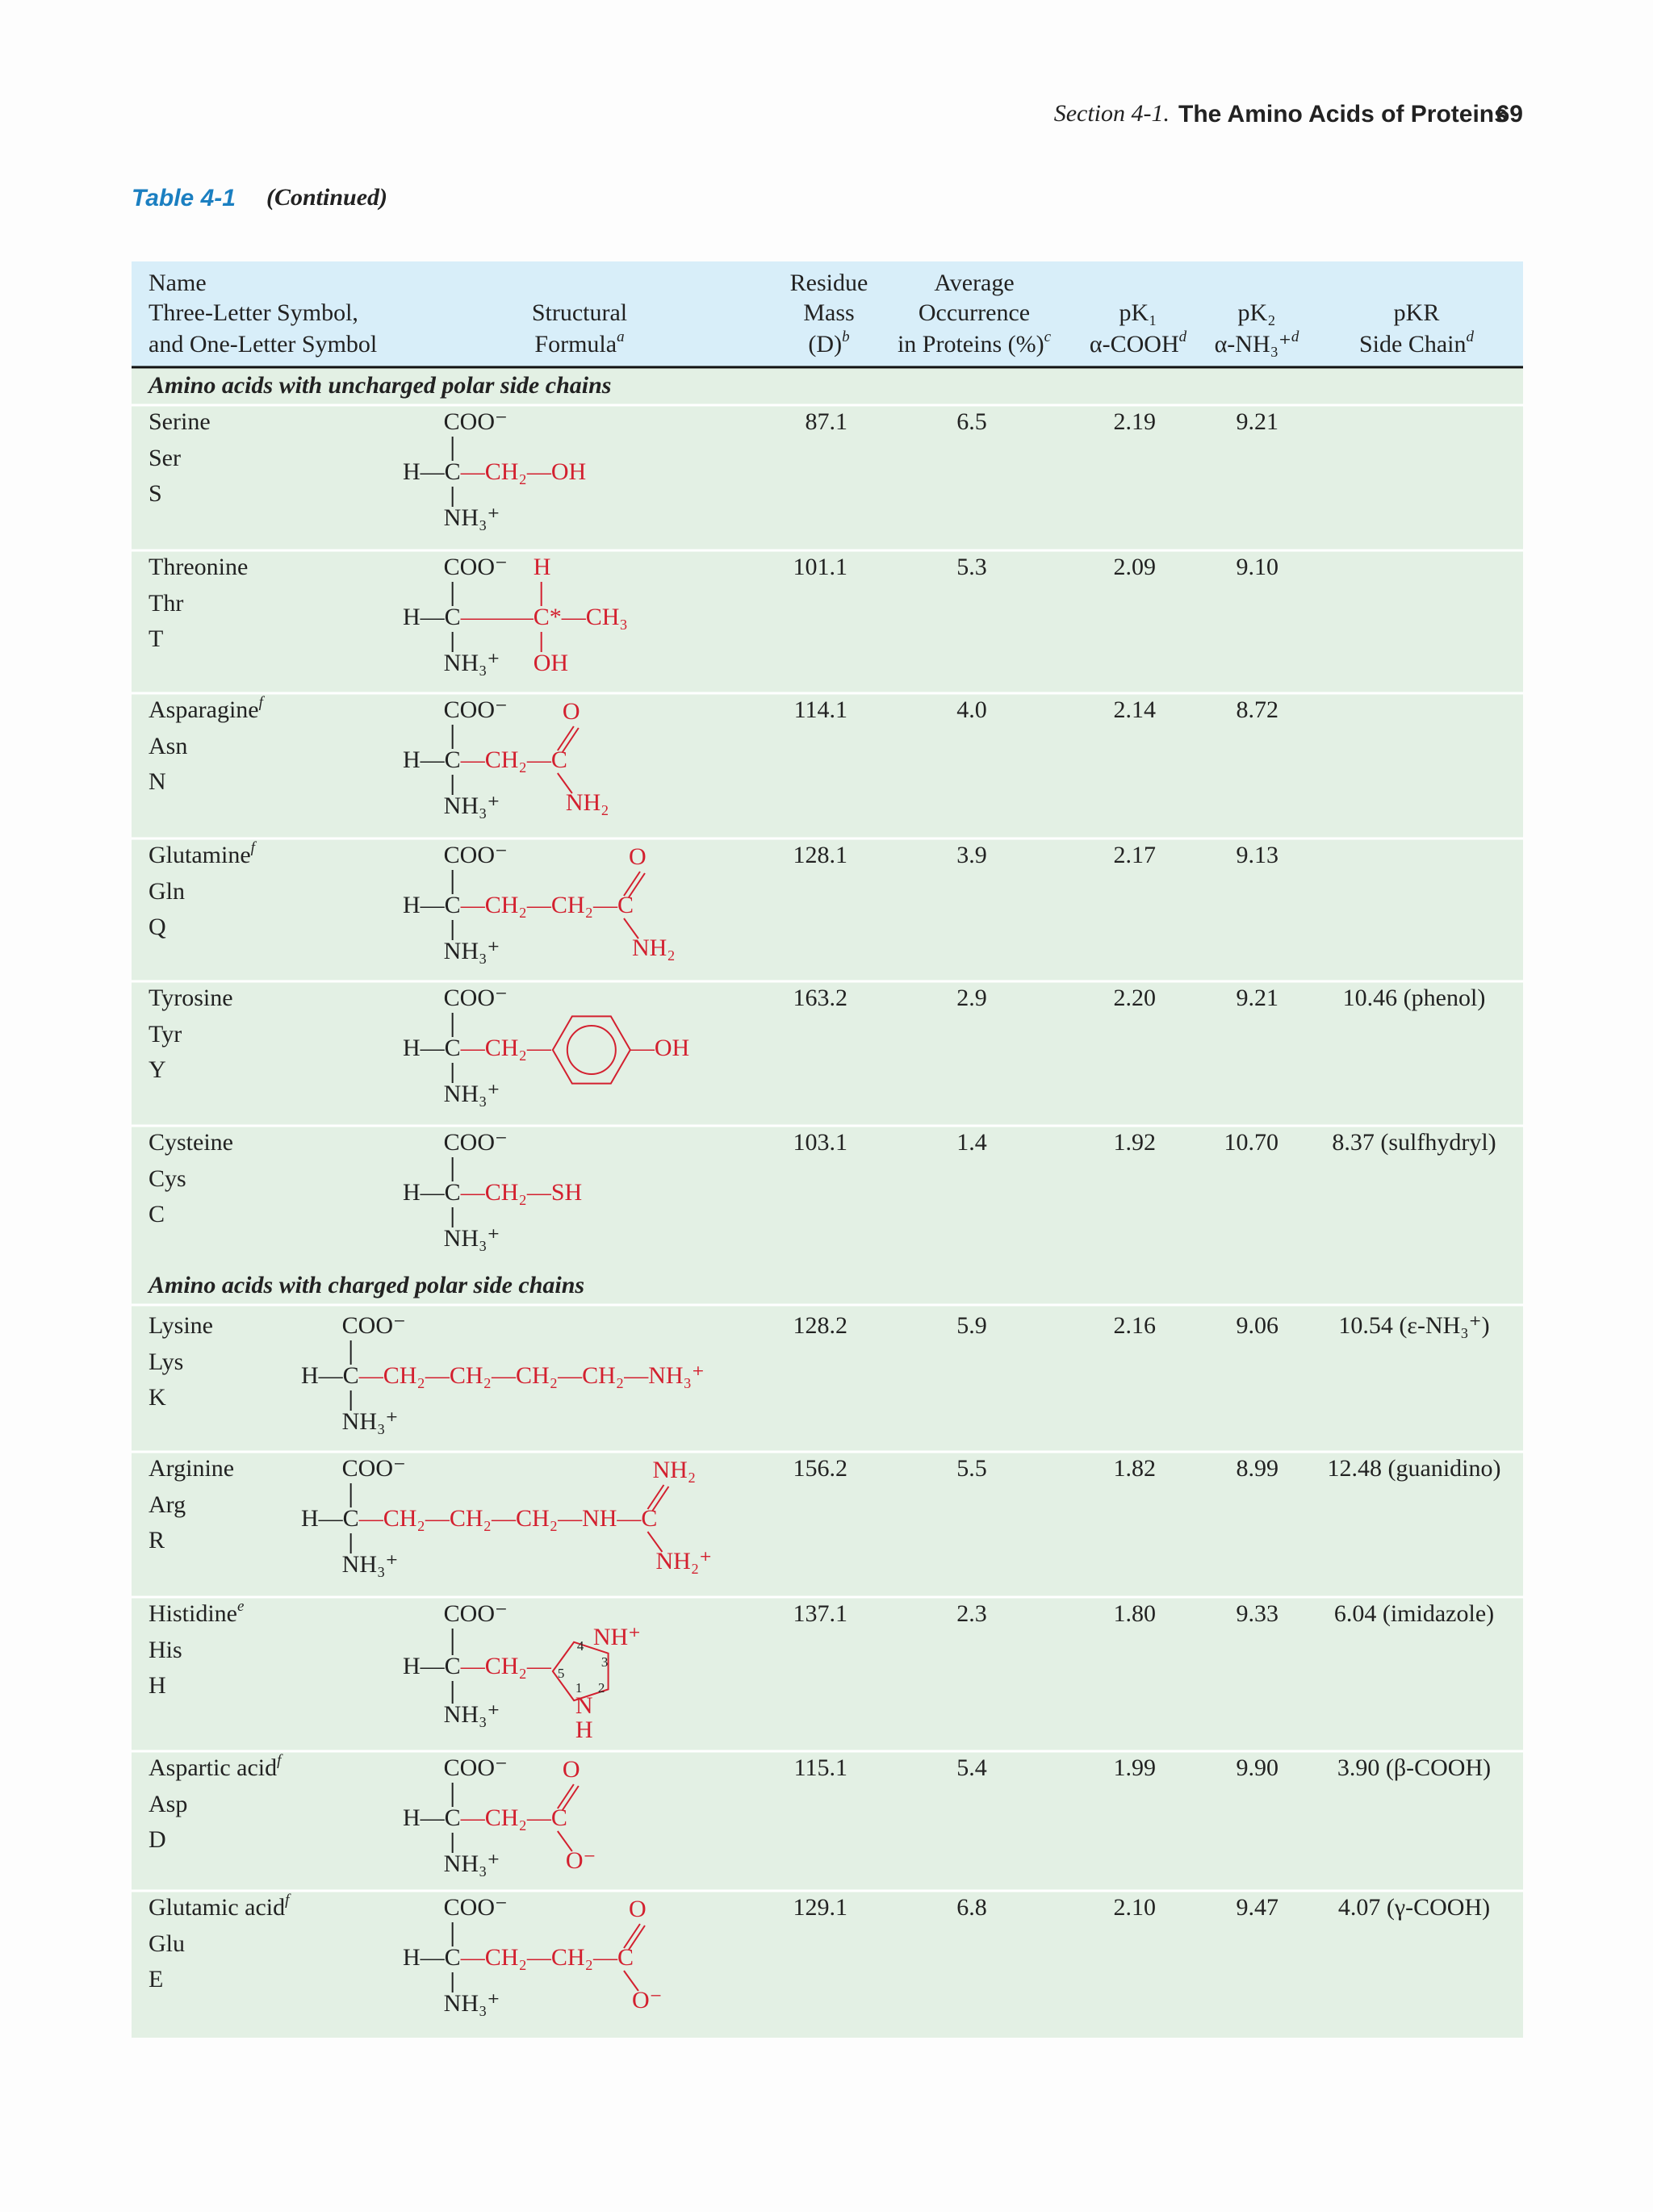 Image resolution: width=1653 pixels, height=2212 pixels. I want to click on residue-mass: 103.1, so click(821, 1142).